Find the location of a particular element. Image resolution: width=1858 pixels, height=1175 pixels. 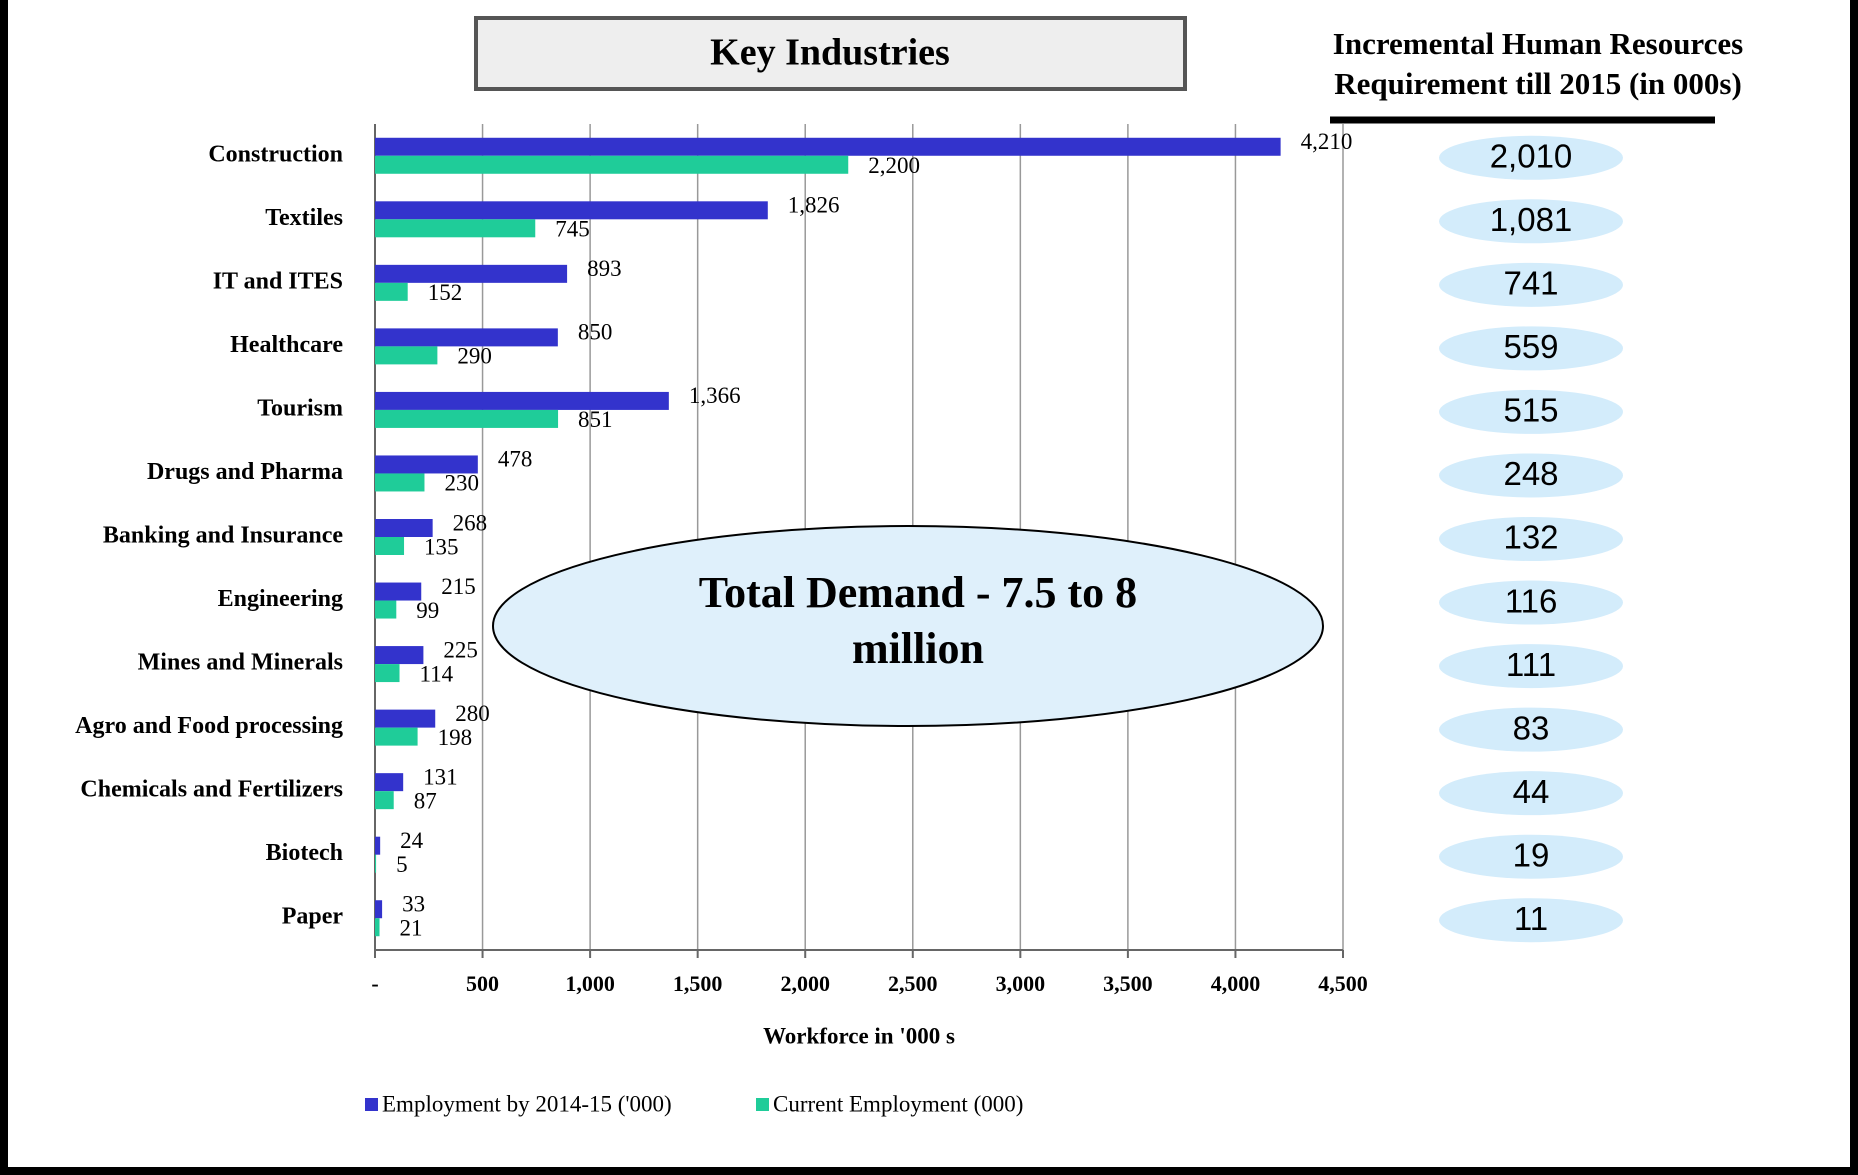

y-tick-label: Construction is located at coordinates (275, 154).